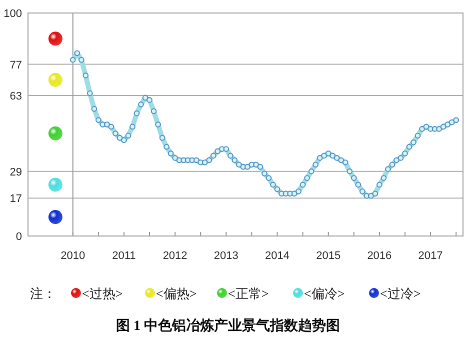 This screenshot has height=349, width=468. I want to click on y-tick-label: 0, so click(19, 237).